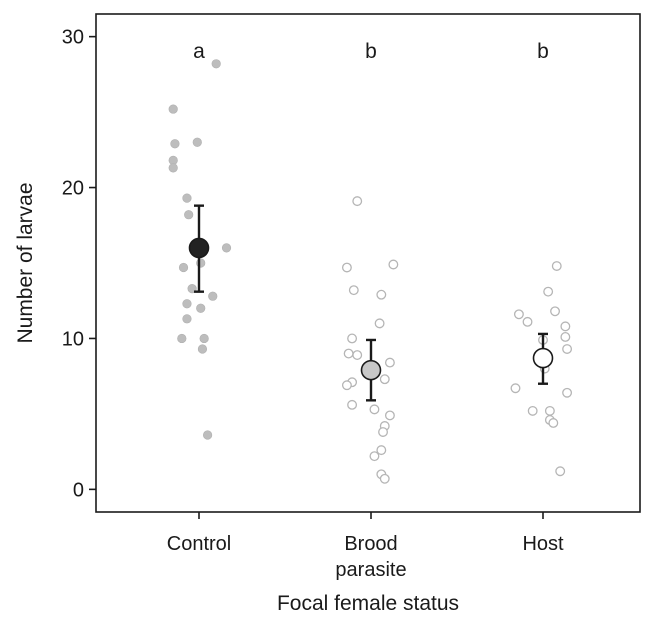  I want to click on y-tick-label: 10, so click(73, 339).